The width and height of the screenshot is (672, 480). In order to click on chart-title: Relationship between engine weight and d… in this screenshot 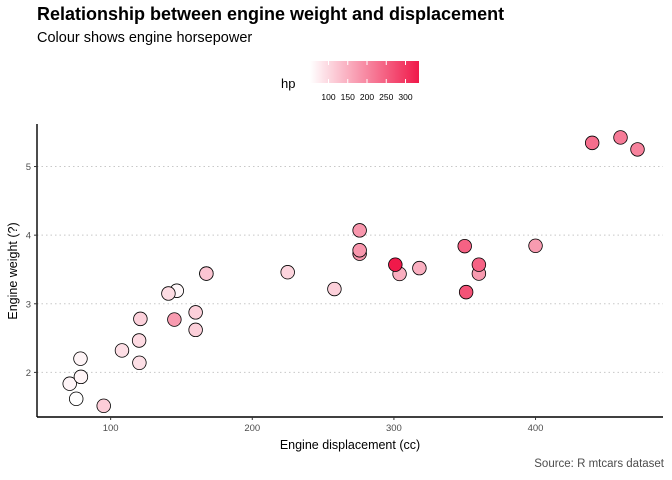, I will do `click(271, 14)`.